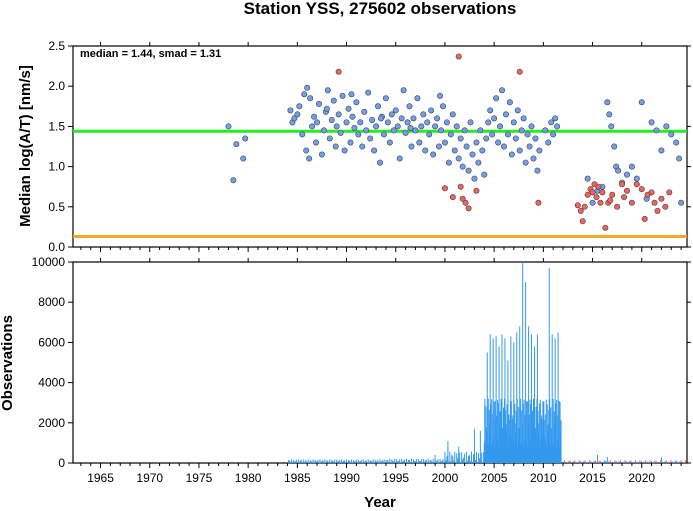 This screenshot has height=511, width=693. What do you see at coordinates (49, 262) in the screenshot?
I see `y-tick-label: 10000` at bounding box center [49, 262].